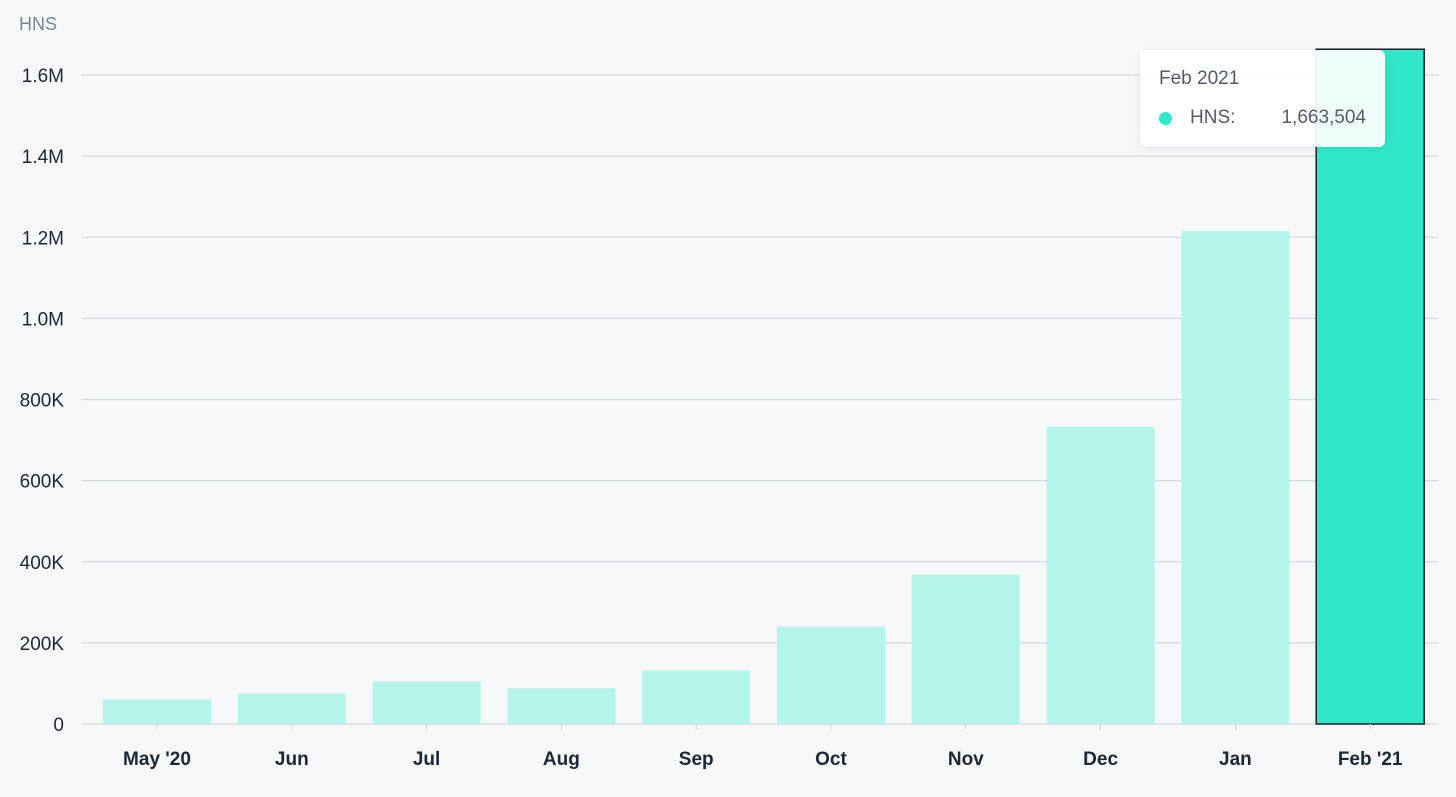 Image resolution: width=1456 pixels, height=797 pixels. Describe the element at coordinates (1213, 117) in the screenshot. I see `tooltip-series-label: HNS:` at that location.